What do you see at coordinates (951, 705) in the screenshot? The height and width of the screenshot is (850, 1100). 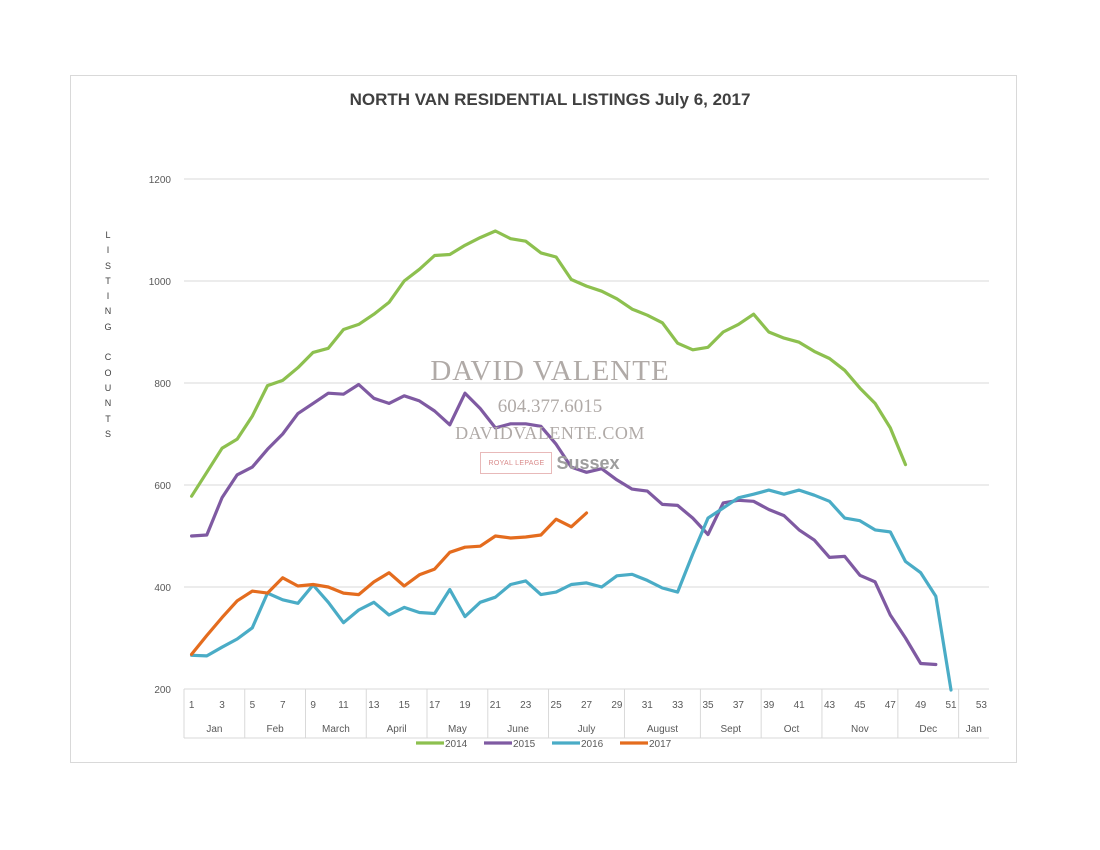 I see `x-tick-label: 51` at bounding box center [951, 705].